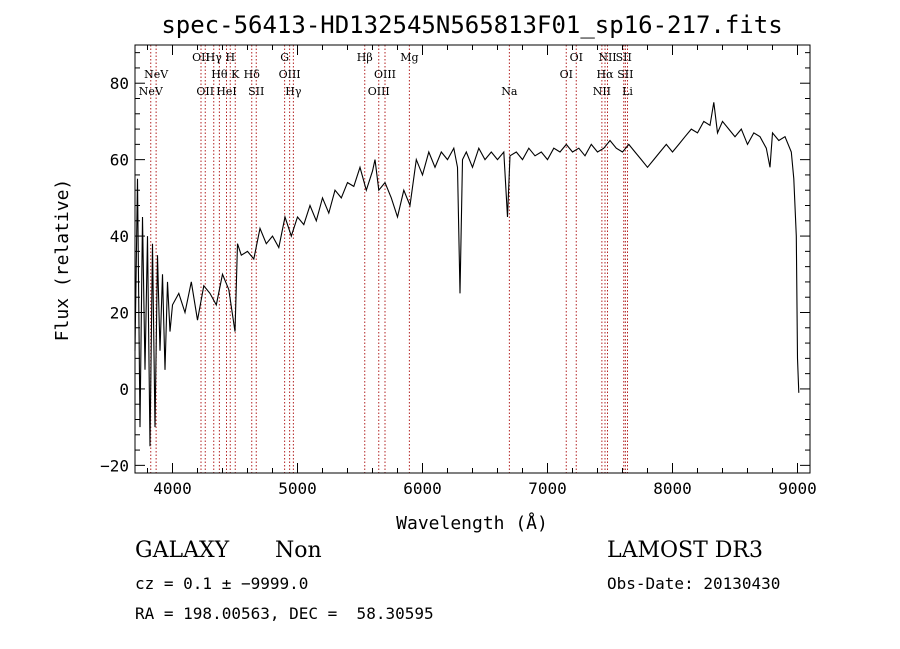 The height and width of the screenshot is (649, 900). I want to click on x-tick-label: 5000, so click(297, 488).